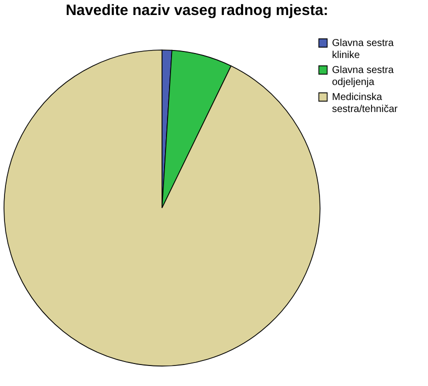 Image resolution: width=428 pixels, height=386 pixels. Describe the element at coordinates (363, 76) in the screenshot. I see `legend-label: Glavna sestra odjeljenja` at that location.